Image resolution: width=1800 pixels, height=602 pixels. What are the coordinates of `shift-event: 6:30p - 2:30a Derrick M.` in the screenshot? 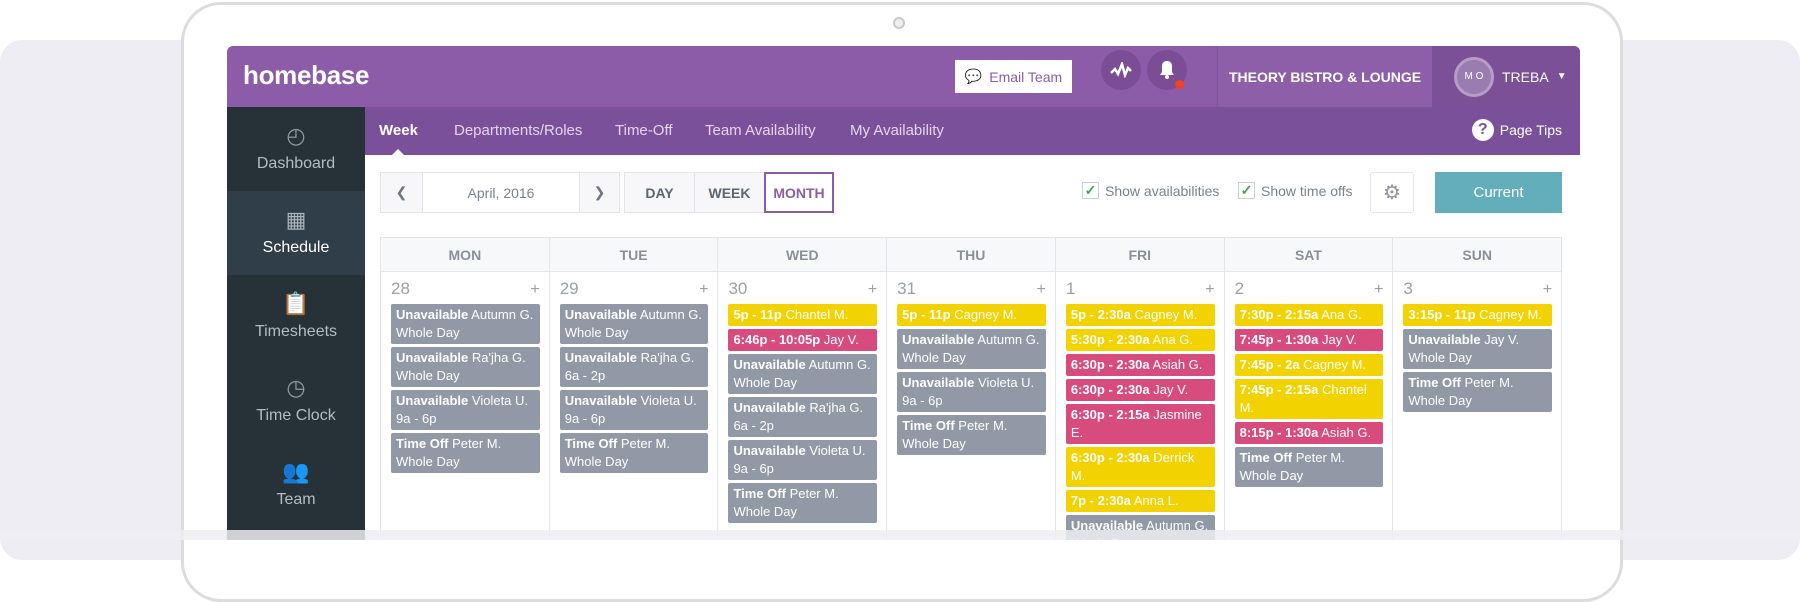 It's located at (1140, 467).